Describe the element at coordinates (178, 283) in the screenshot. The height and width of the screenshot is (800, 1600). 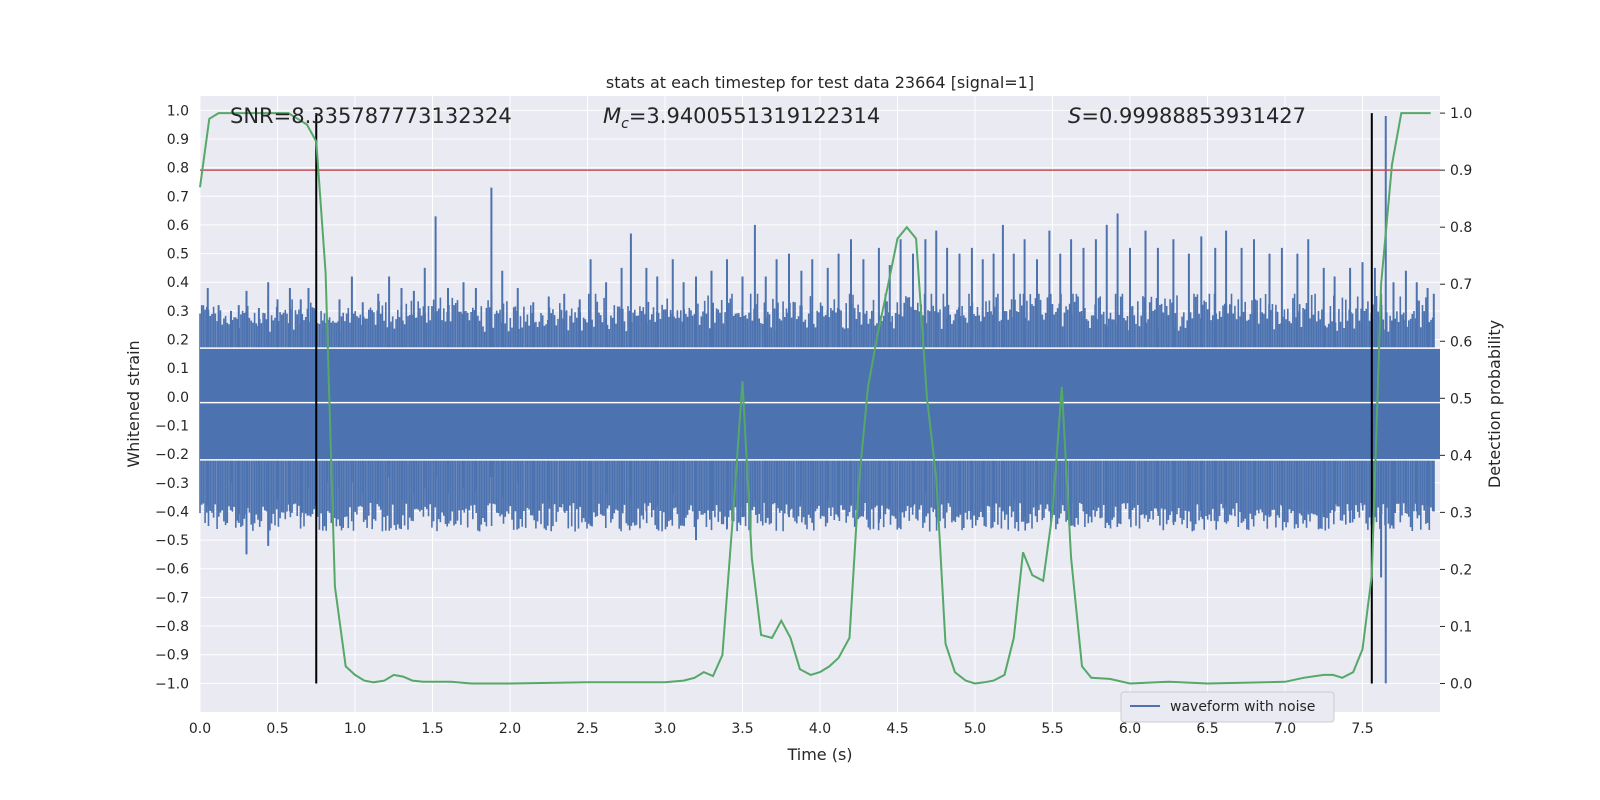
I see `y-tick-label-left: 0.4` at that location.